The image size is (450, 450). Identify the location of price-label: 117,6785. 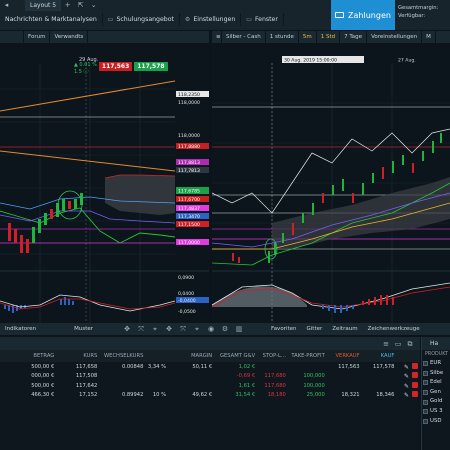
(189, 192).